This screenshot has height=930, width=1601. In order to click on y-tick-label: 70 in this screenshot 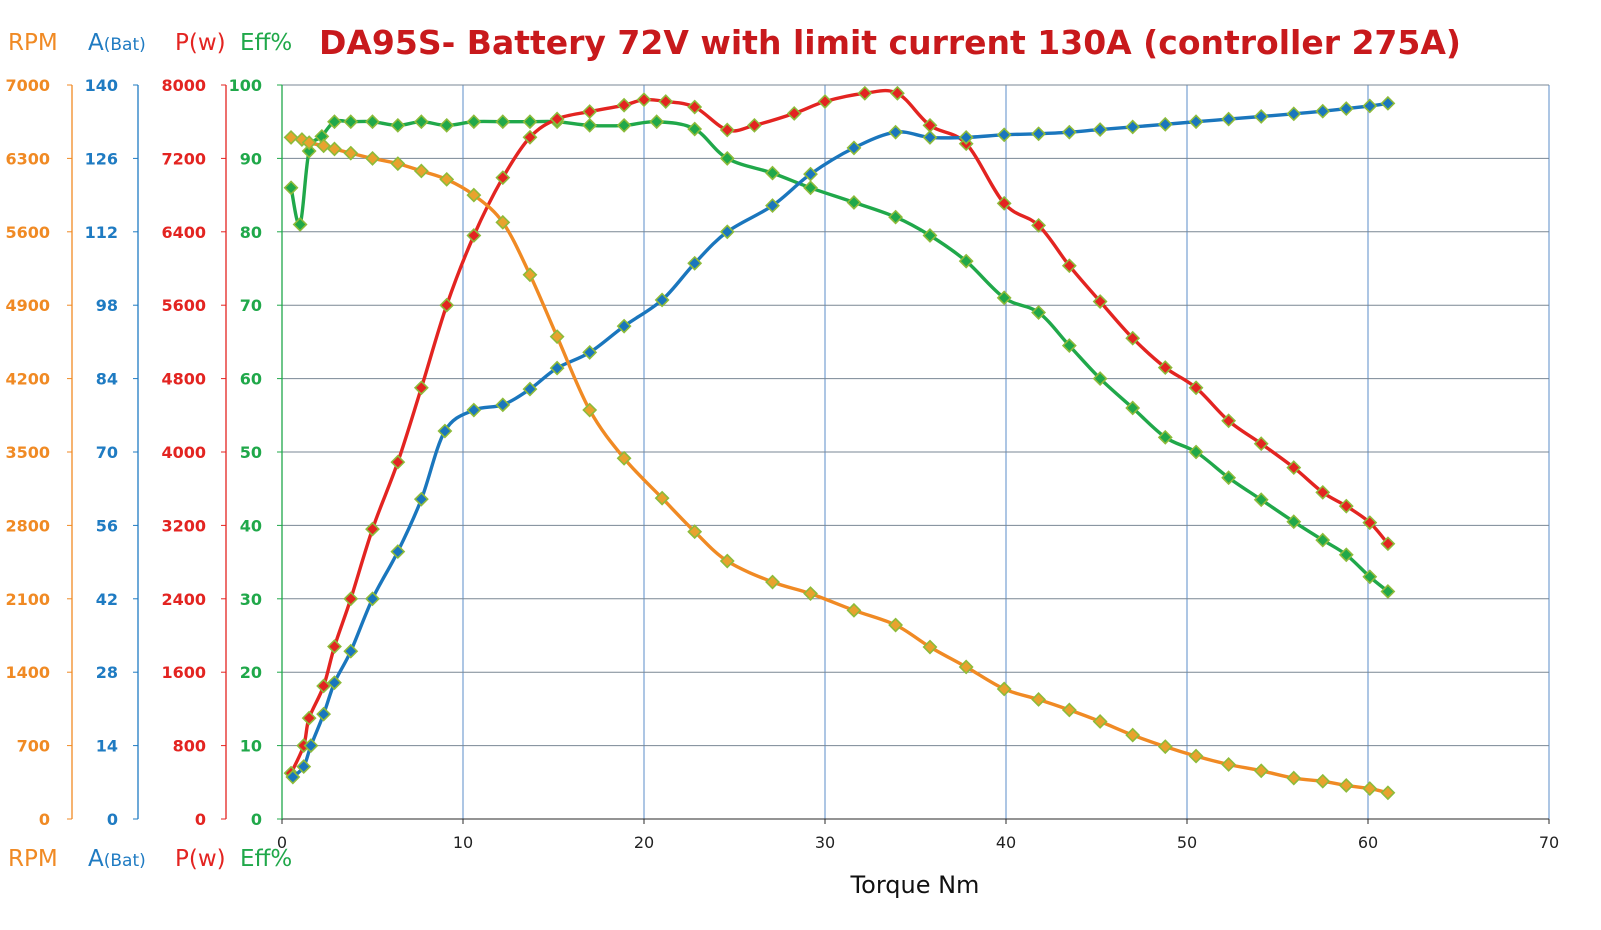, I will do `click(107, 452)`.